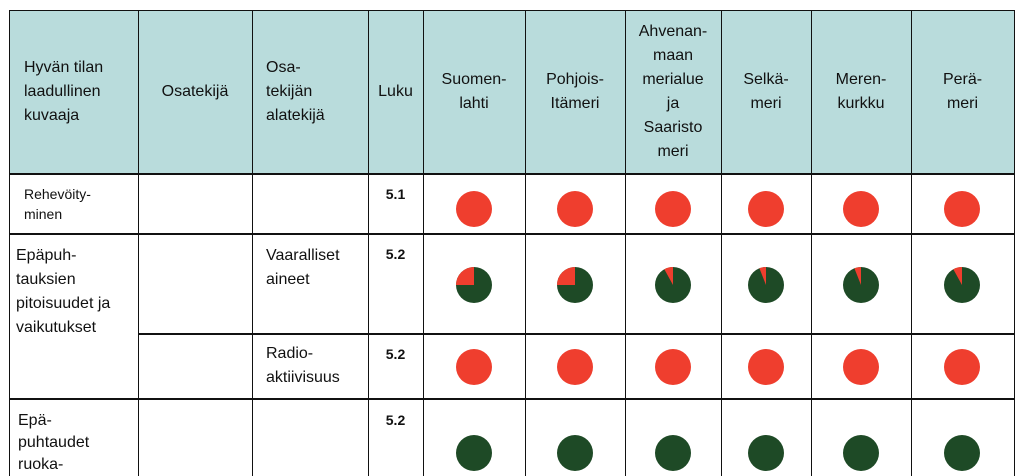 The height and width of the screenshot is (476, 1024). Describe the element at coordinates (474, 285) in the screenshot. I see `status-pie-row2-col1` at that location.